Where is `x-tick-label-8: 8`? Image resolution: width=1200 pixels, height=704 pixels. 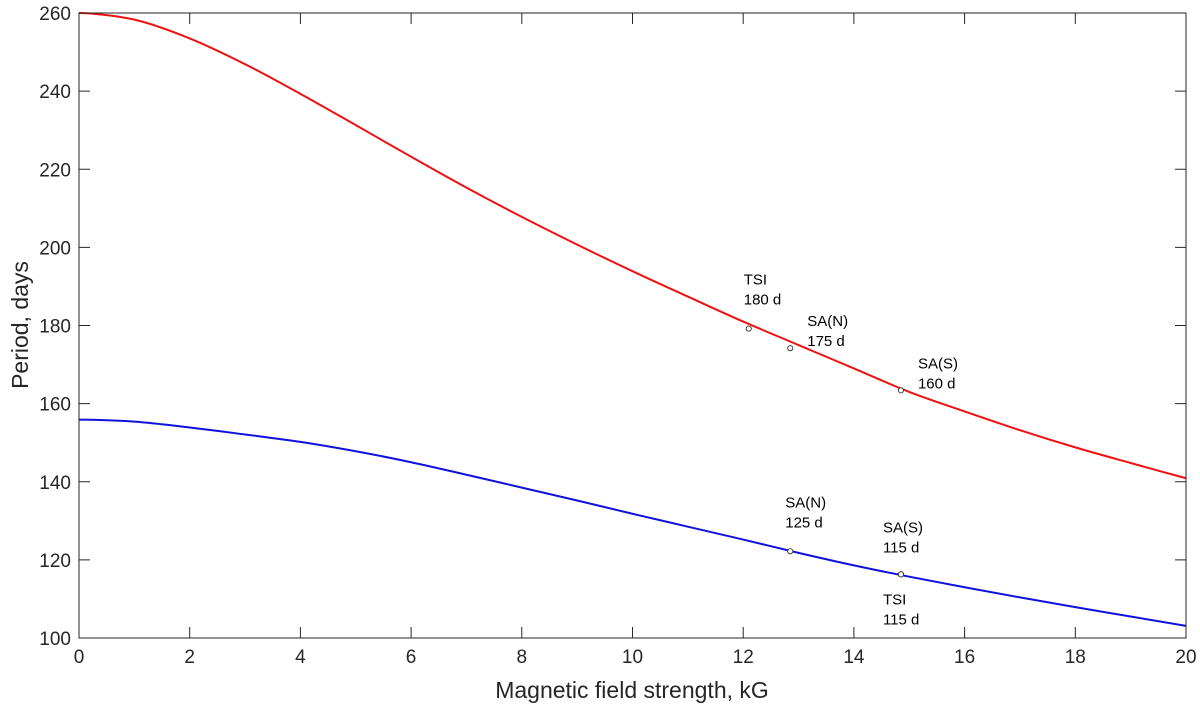 x-tick-label-8: 8 is located at coordinates (522, 657).